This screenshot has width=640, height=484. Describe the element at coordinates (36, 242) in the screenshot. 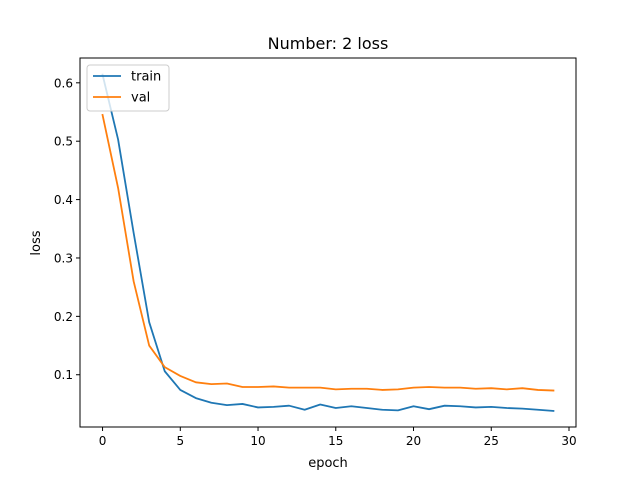

I see `y-axis-label: loss` at that location.